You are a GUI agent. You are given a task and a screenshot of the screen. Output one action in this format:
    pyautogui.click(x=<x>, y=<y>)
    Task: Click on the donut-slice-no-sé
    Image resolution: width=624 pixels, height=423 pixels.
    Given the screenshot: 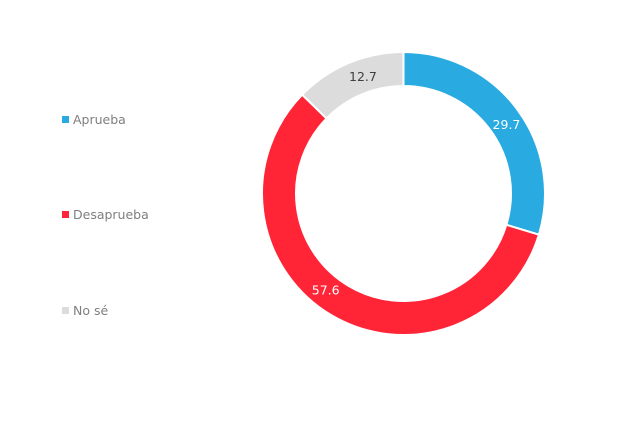 What is the action you would take?
    pyautogui.click(x=352, y=85)
    